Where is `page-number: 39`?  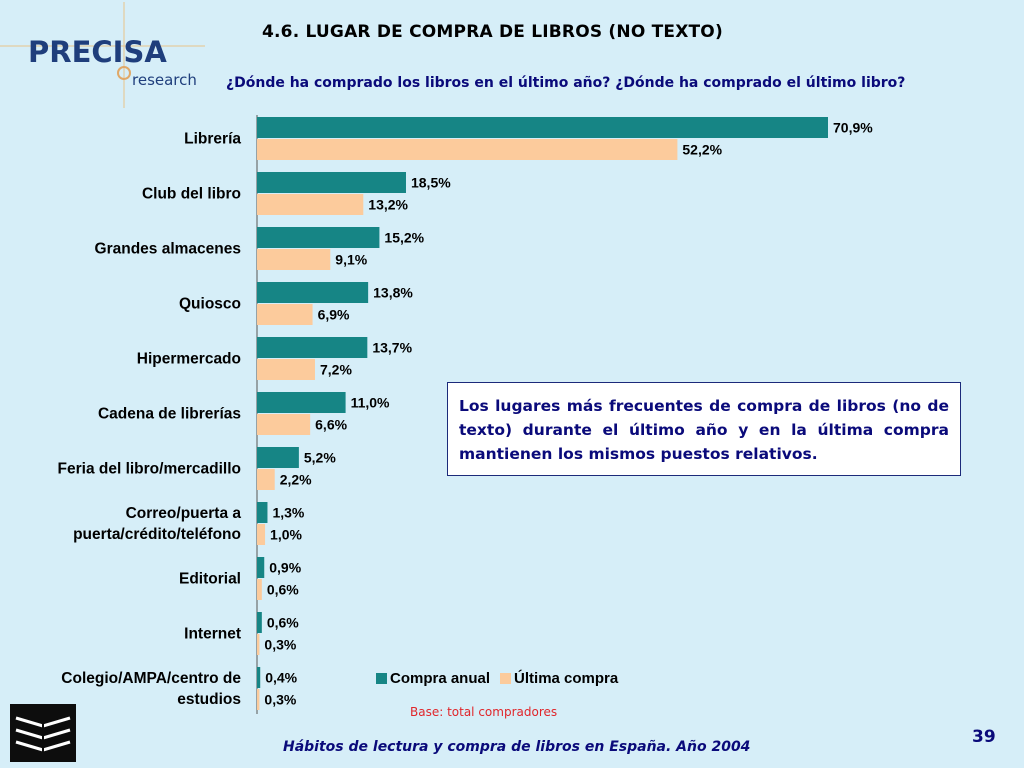 page-number: 39 is located at coordinates (984, 737).